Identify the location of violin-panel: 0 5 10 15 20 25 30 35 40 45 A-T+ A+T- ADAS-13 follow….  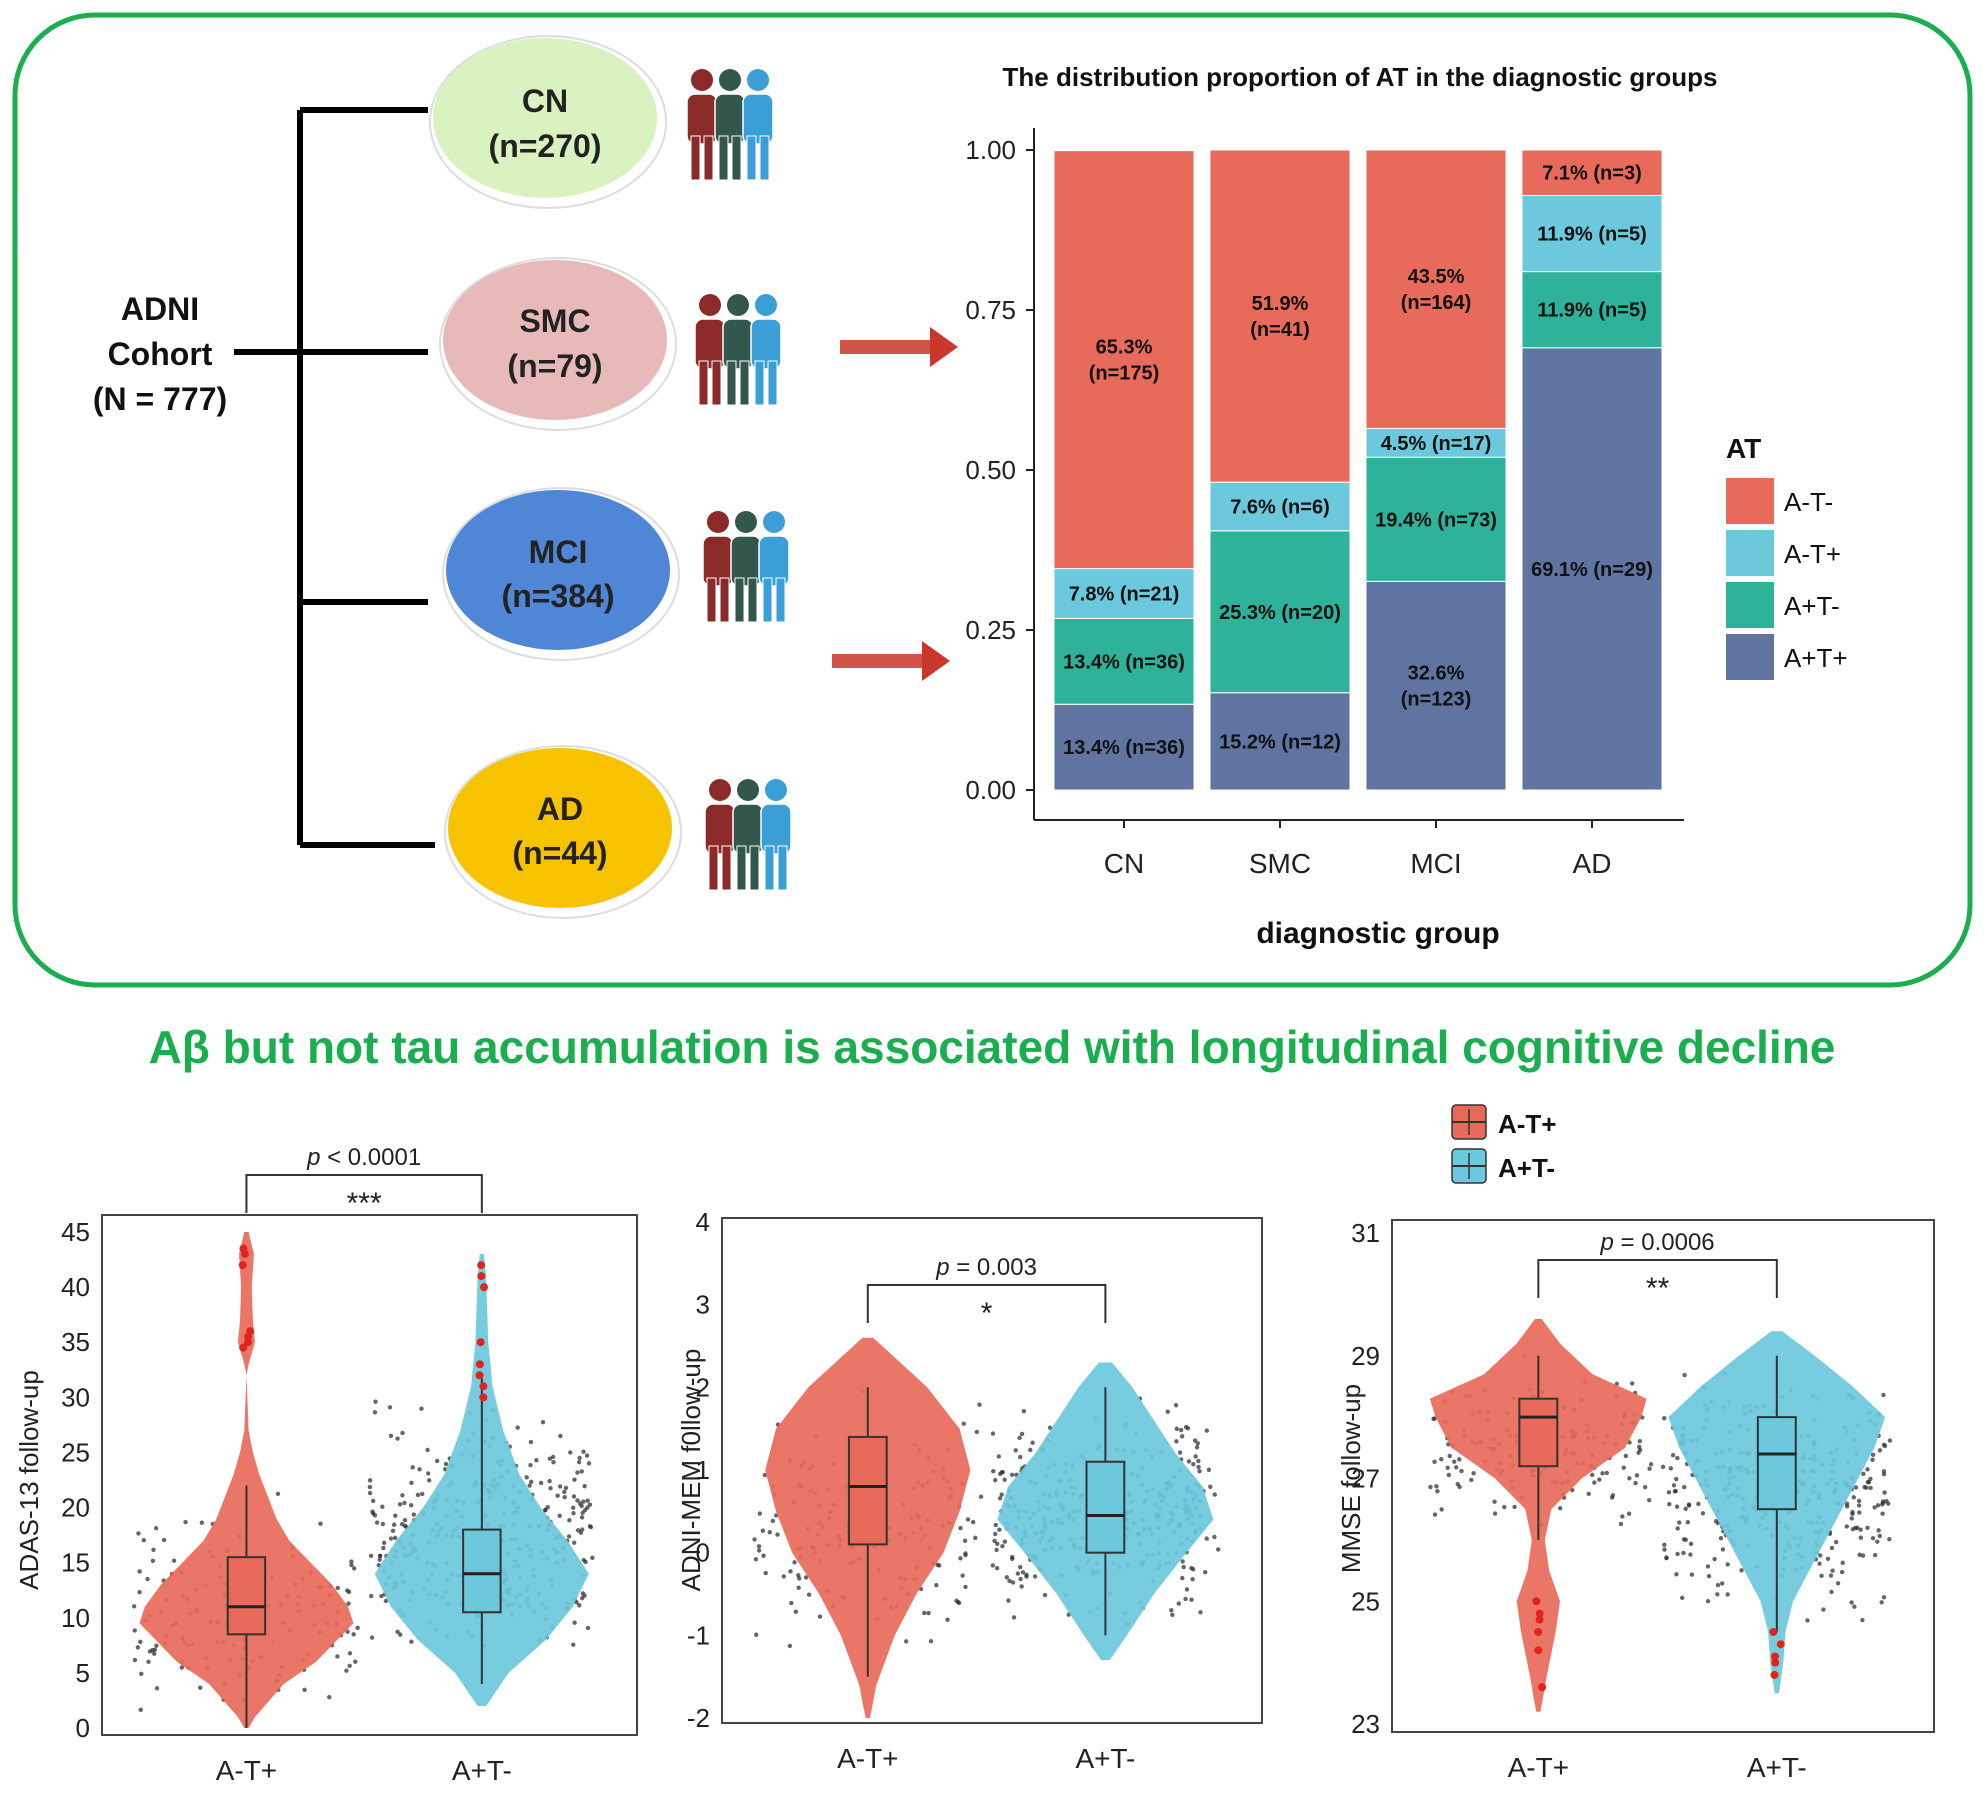
(326, 1465).